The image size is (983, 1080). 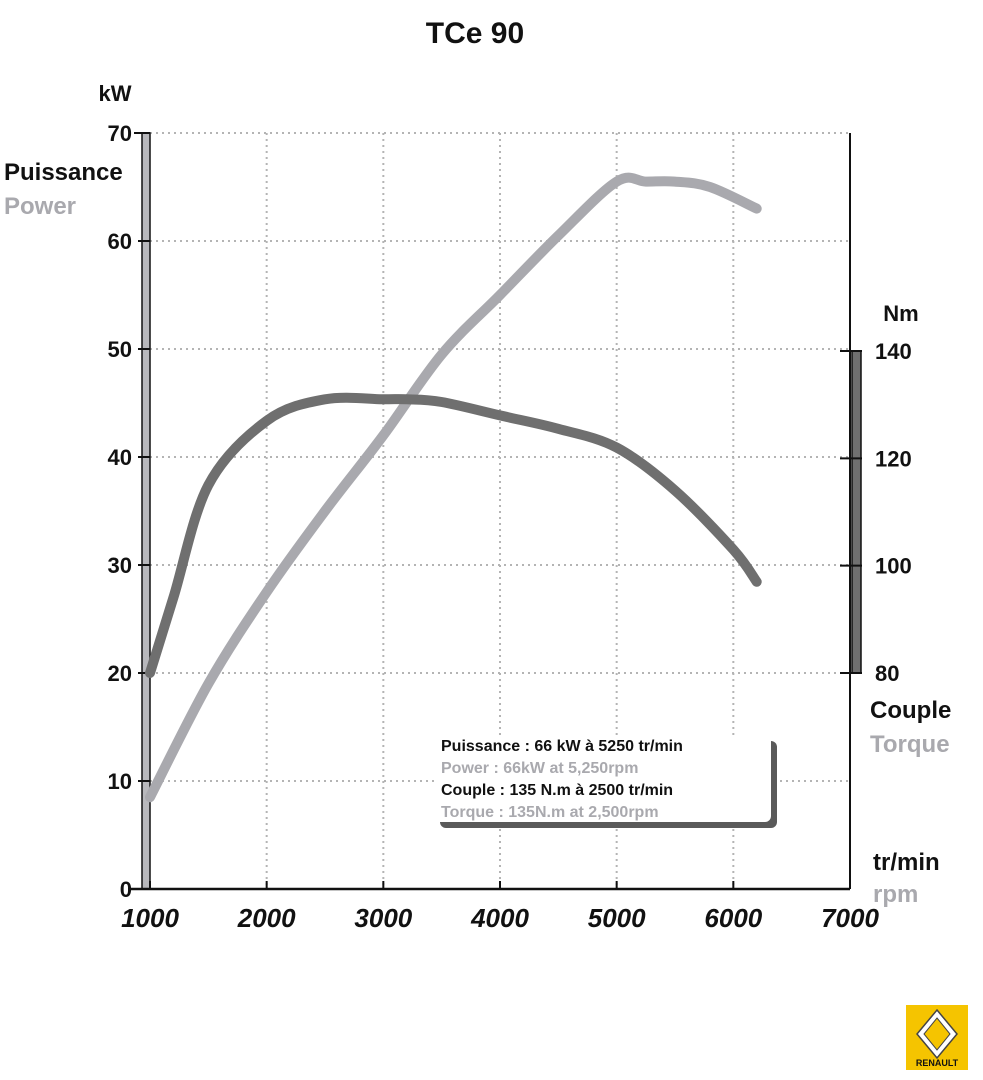 I want to click on logo-text: RENAULT, so click(x=937, y=1063).